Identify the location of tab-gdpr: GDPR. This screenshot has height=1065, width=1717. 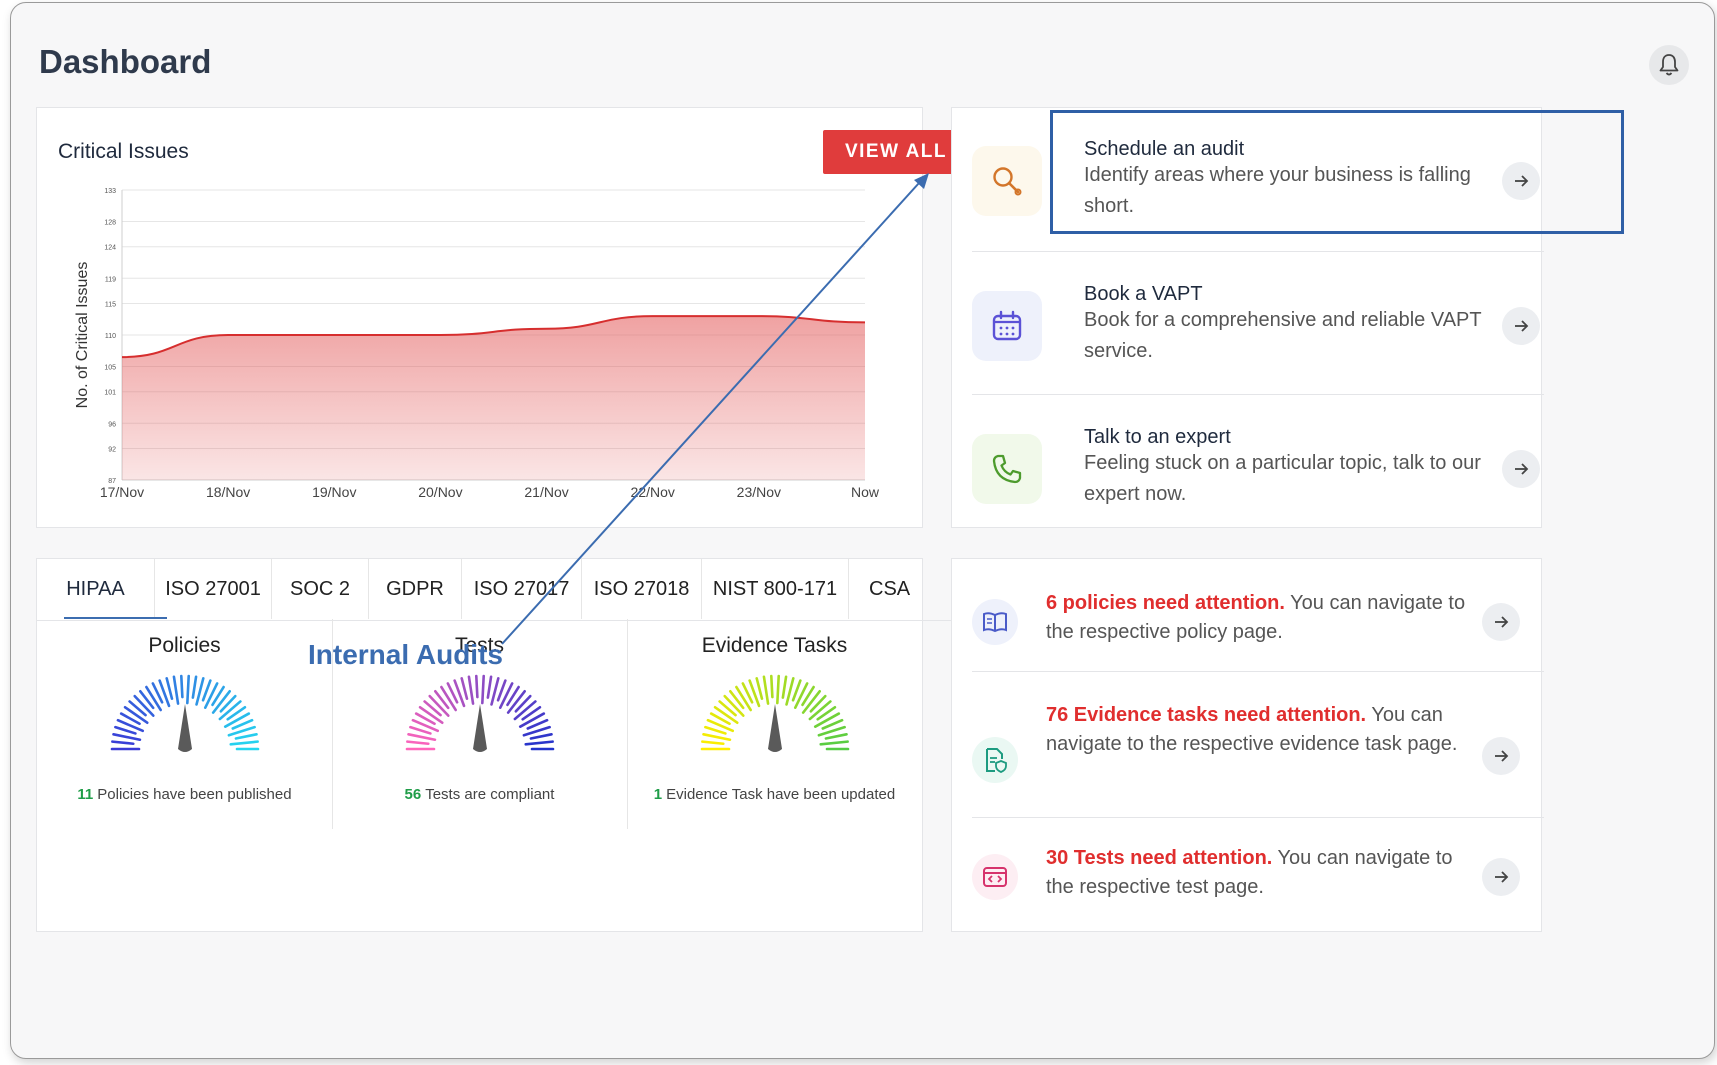
(415, 589).